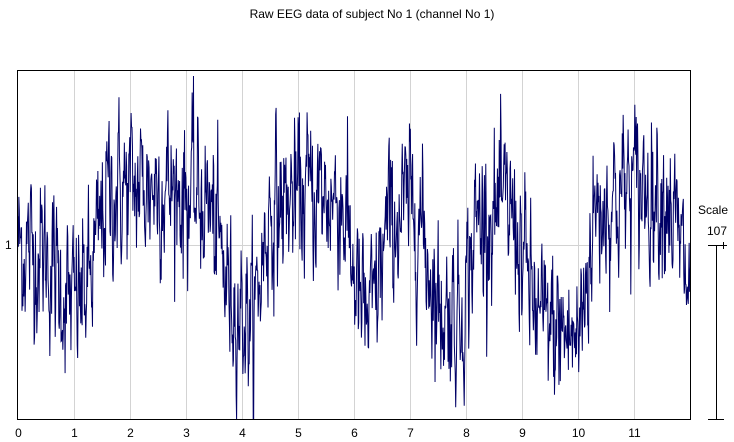 The height and width of the screenshot is (442, 734). I want to click on x-tick-label: 11, so click(634, 433).